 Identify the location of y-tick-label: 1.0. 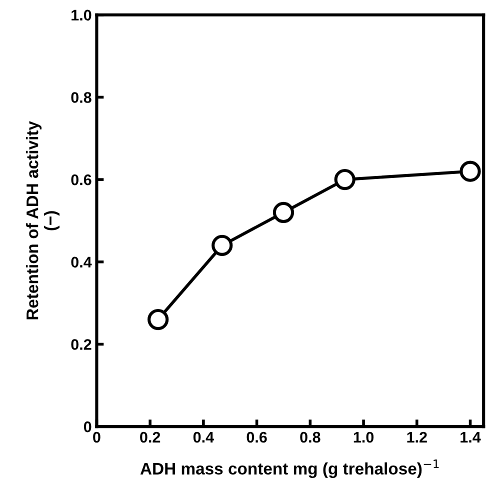
(82, 15).